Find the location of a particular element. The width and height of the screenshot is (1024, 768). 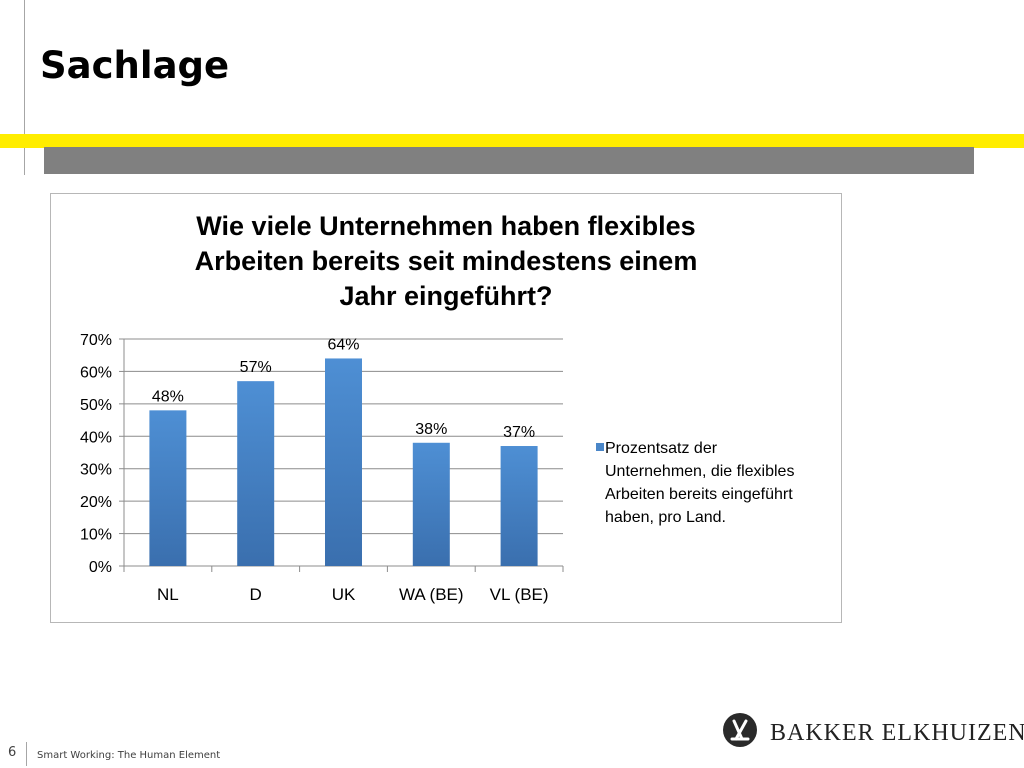

x-tick-label: UK is located at coordinates (344, 594).